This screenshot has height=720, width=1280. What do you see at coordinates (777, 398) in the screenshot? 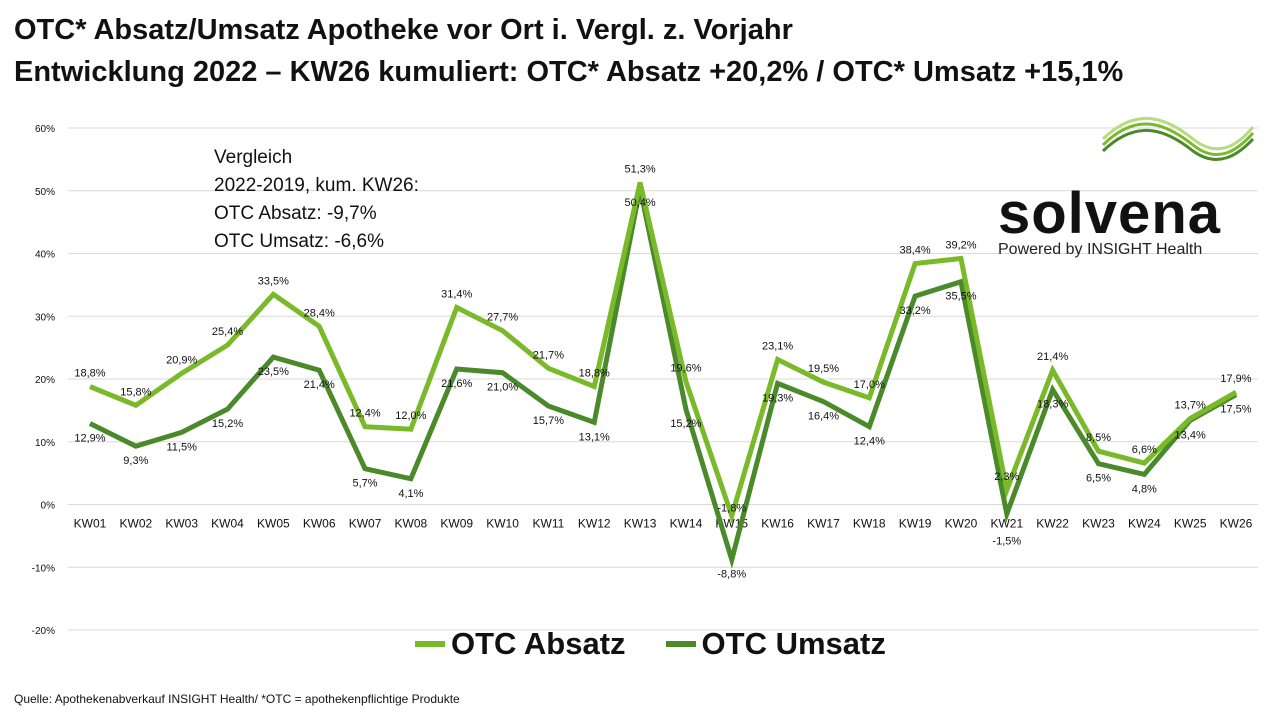
I see `data-label: 19,3%` at bounding box center [777, 398].